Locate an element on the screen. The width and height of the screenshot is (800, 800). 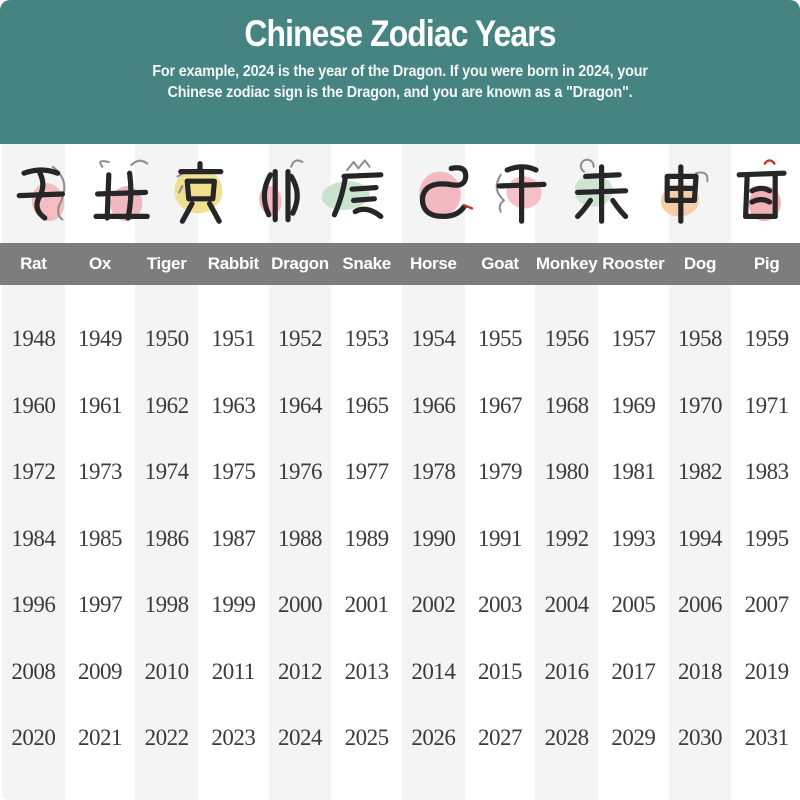
year-cell: 2025 is located at coordinates (366, 738).